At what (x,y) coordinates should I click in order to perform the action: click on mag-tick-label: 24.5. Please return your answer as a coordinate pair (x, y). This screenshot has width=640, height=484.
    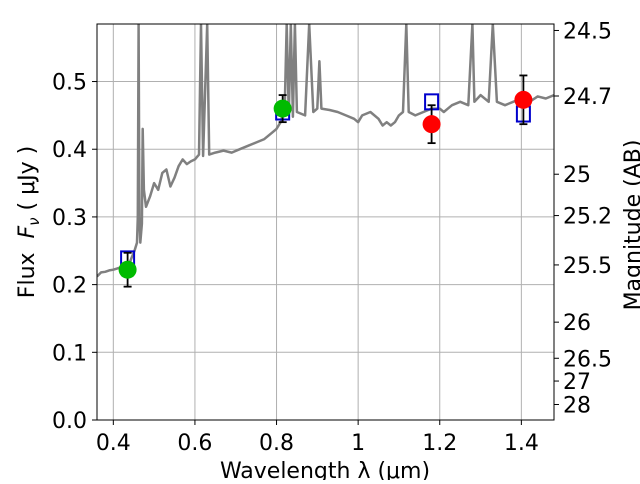
    Looking at the image, I should click on (587, 31).